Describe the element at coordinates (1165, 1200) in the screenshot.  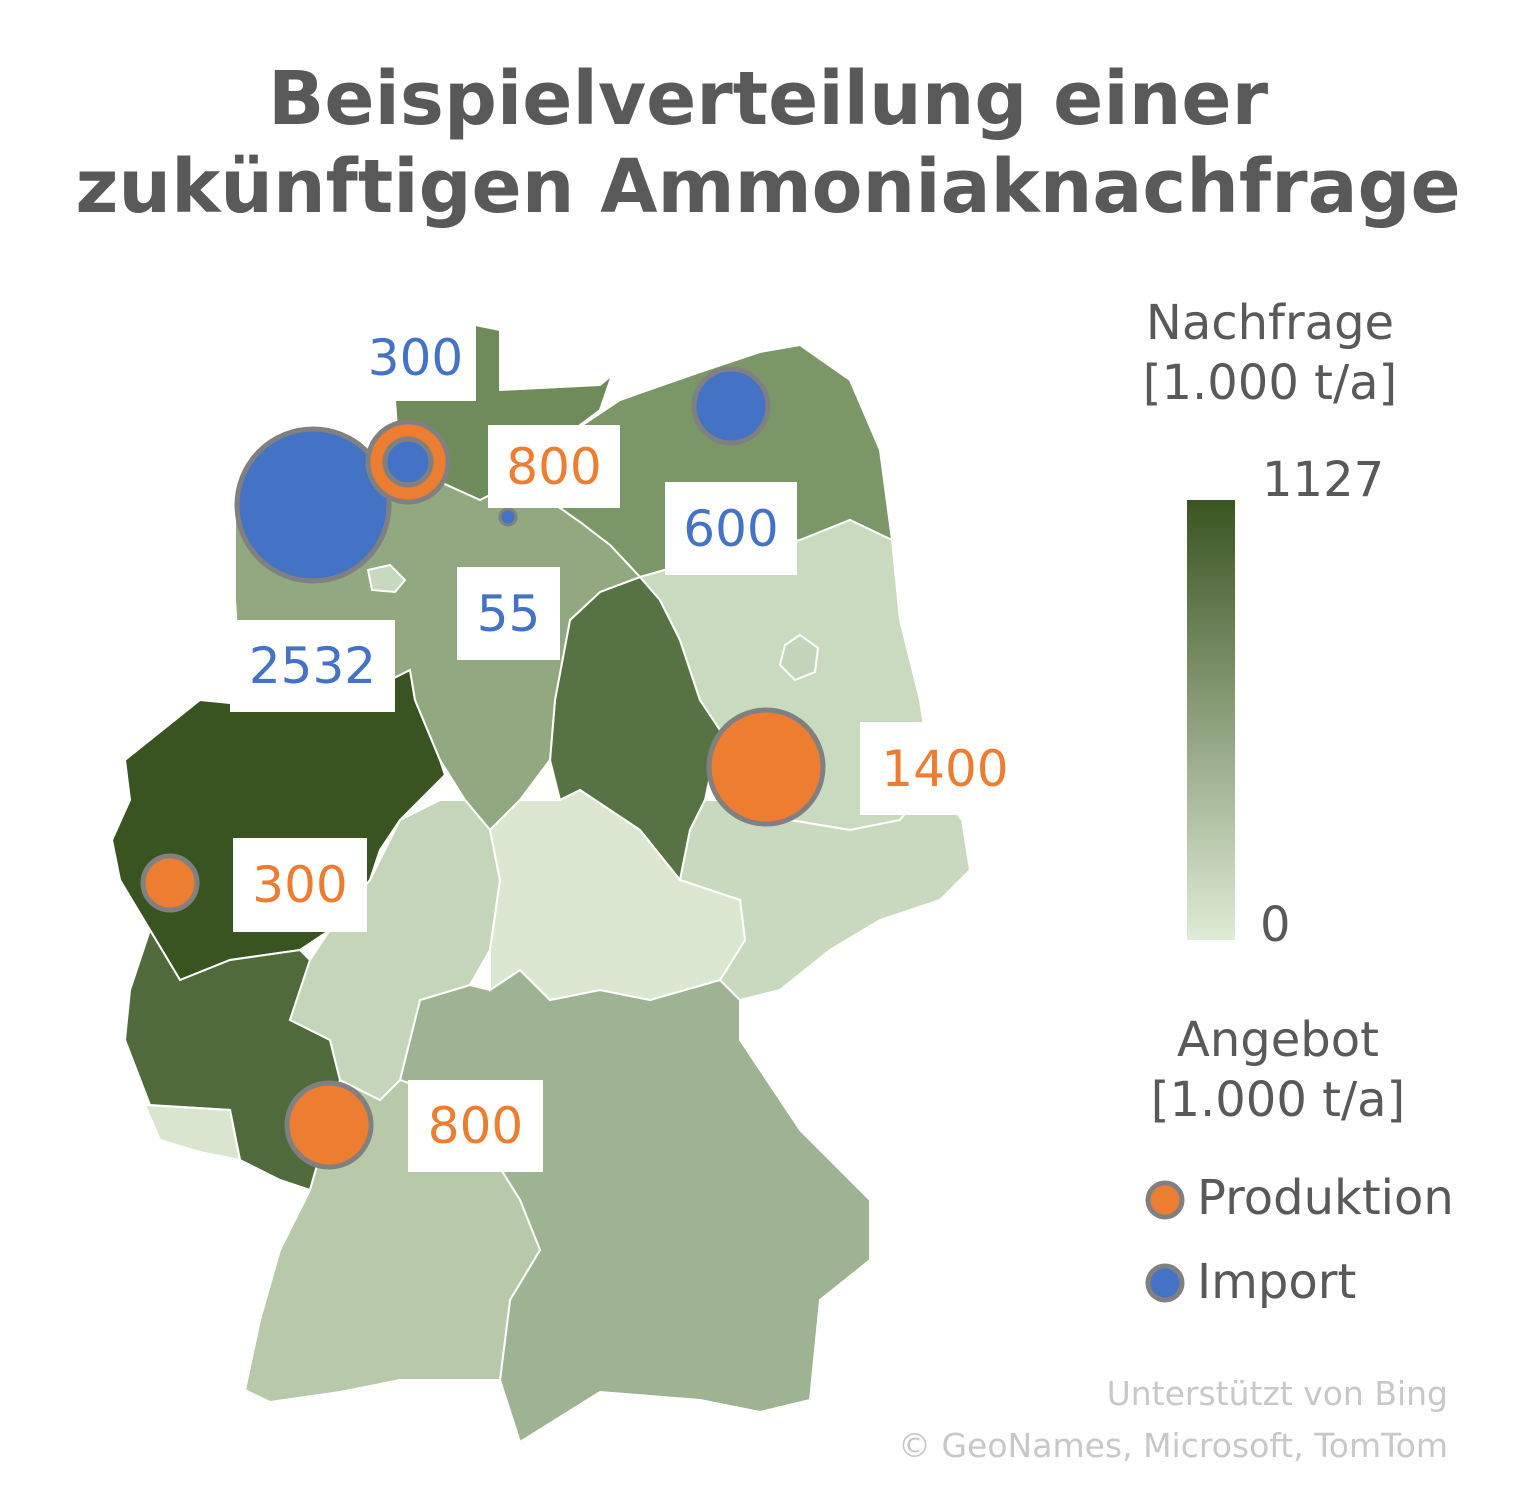
I see `legend-produktion-icon` at that location.